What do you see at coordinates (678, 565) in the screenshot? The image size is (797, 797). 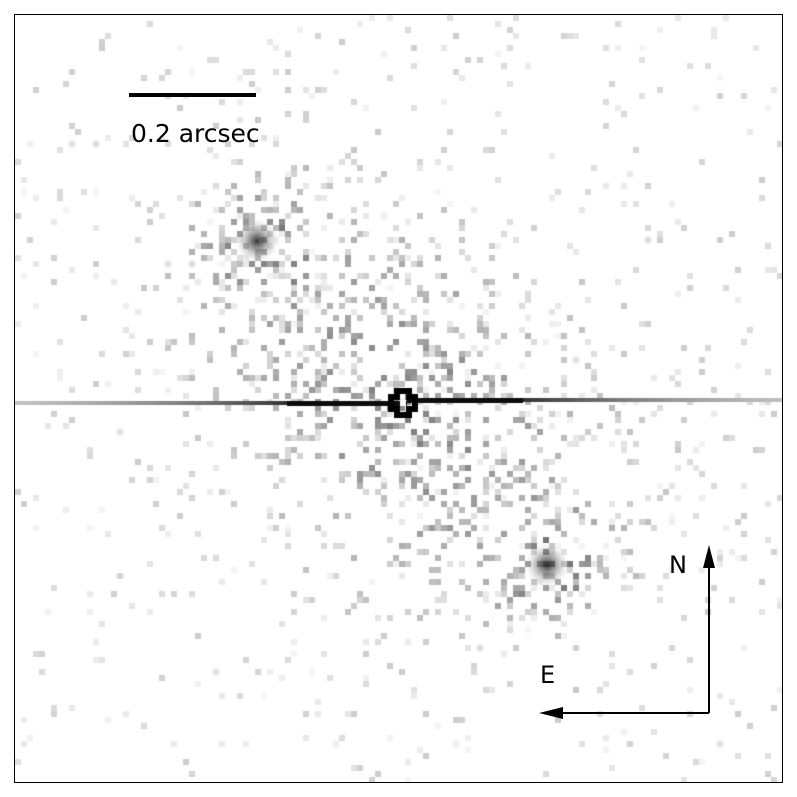 I see `compass-north-label: N` at bounding box center [678, 565].